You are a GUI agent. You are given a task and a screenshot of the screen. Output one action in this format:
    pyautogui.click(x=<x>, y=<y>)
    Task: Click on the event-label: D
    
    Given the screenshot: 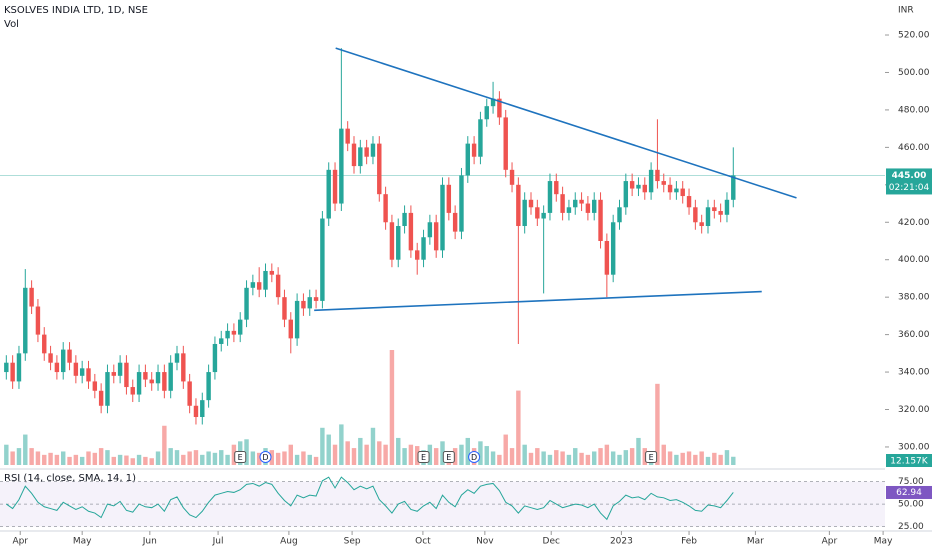 What is the action you would take?
    pyautogui.click(x=474, y=457)
    